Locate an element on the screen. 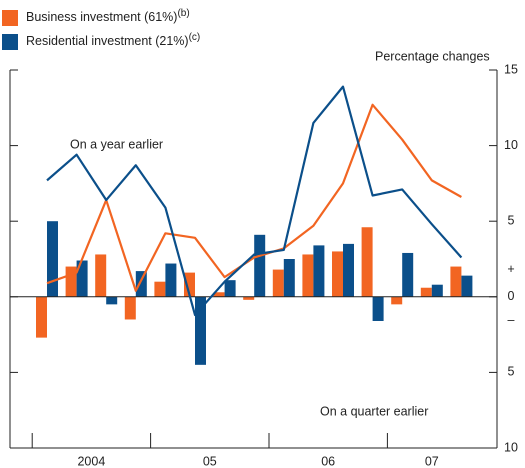 Image resolution: width=525 pixels, height=468 pixels. x-tick-label: 05 is located at coordinates (210, 461).